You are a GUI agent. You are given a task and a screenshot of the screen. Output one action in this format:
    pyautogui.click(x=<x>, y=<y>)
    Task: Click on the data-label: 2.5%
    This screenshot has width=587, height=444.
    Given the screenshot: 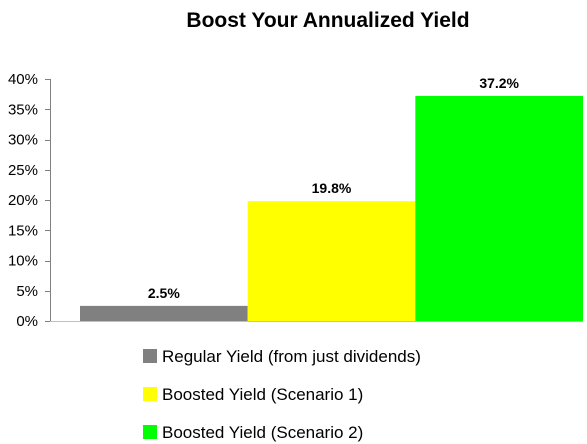 What is the action you would take?
    pyautogui.click(x=164, y=293)
    